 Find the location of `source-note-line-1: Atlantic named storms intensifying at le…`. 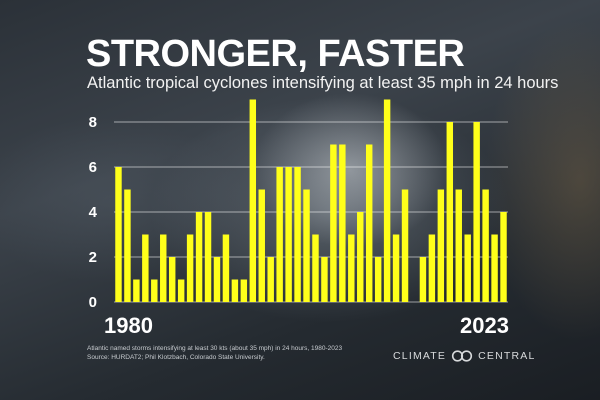

source-note-line-1: Atlantic named storms intensifying at le… is located at coordinates (215, 348).